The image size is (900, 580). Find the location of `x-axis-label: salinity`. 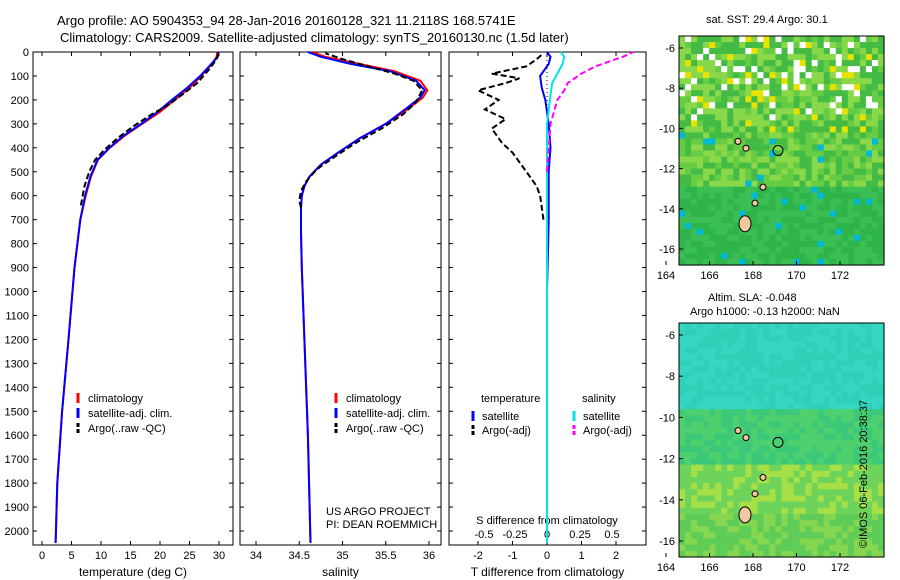

x-axis-label: salinity is located at coordinates (340, 572).